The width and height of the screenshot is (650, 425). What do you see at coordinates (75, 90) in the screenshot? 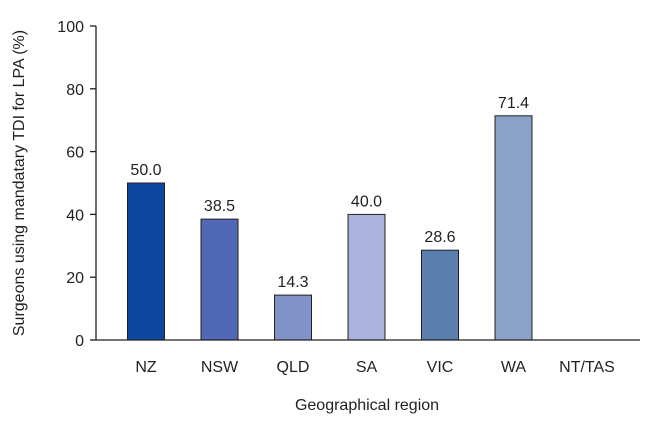
I see `y-tick-label: 80` at bounding box center [75, 90].